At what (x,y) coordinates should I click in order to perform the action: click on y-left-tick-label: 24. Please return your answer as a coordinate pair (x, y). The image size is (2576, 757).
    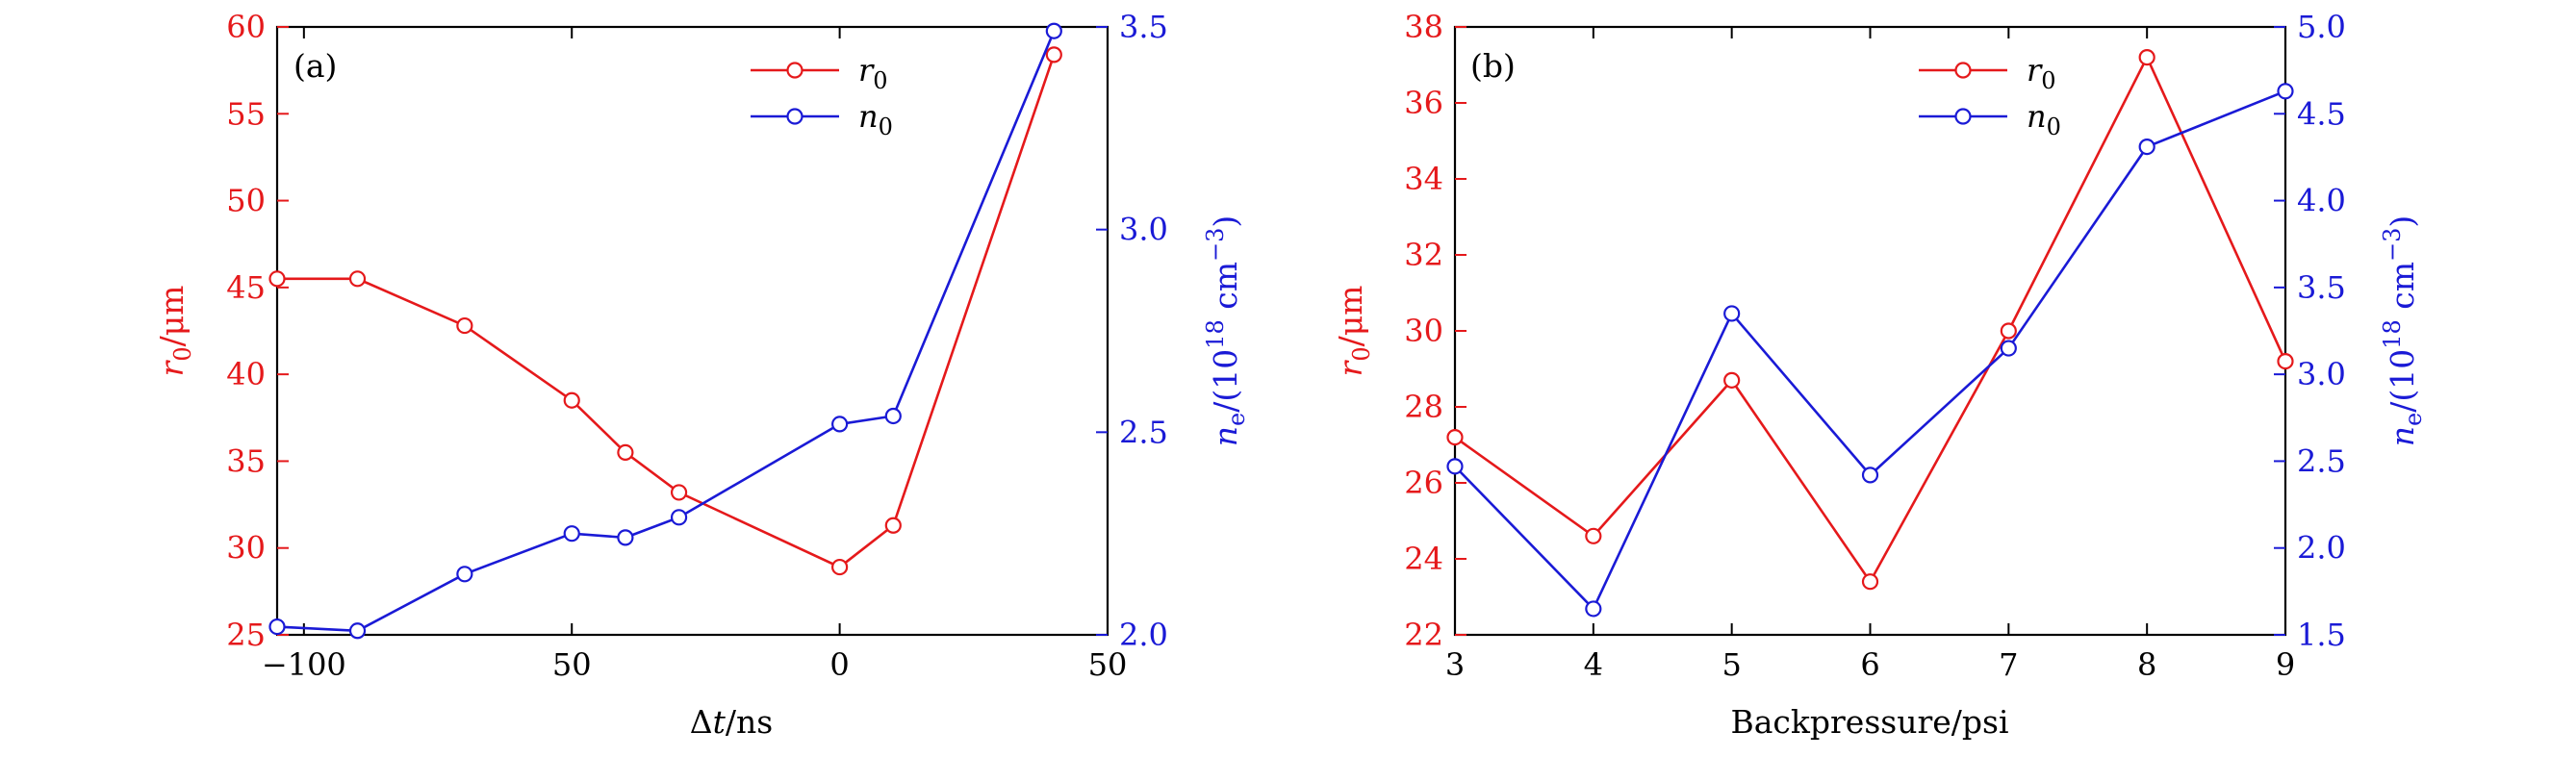
    Looking at the image, I should click on (1423, 559).